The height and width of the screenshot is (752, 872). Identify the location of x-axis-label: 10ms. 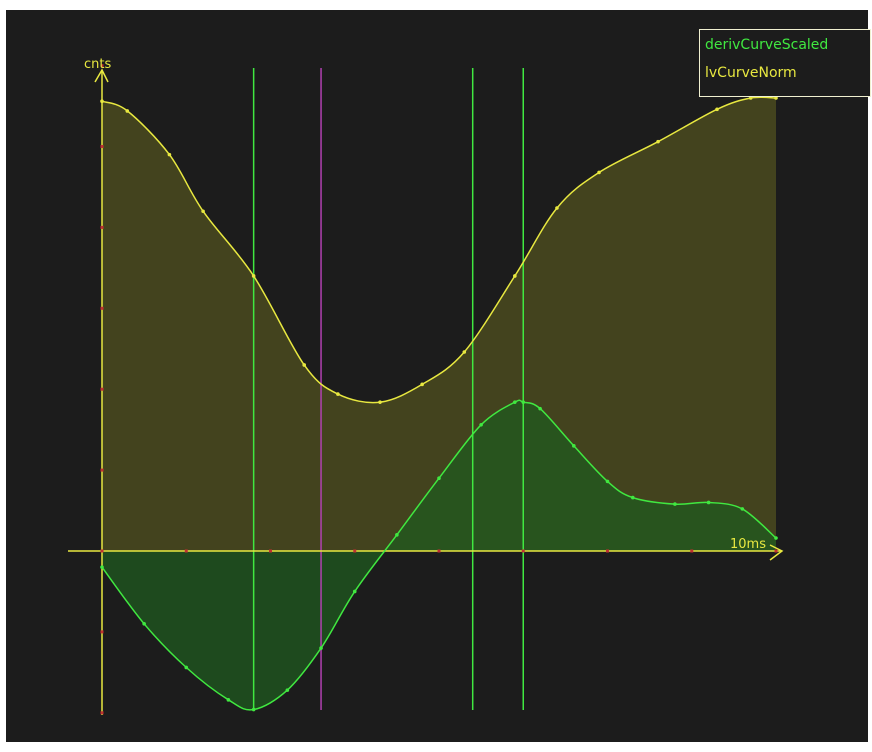
(748, 544).